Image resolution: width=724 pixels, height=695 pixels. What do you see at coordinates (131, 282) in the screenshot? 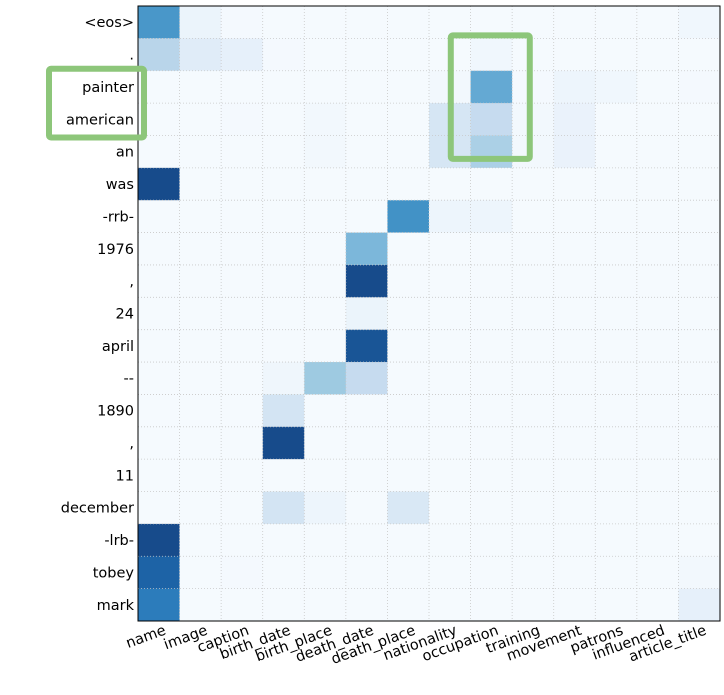
I see `row-tick-label: ,` at bounding box center [131, 282].